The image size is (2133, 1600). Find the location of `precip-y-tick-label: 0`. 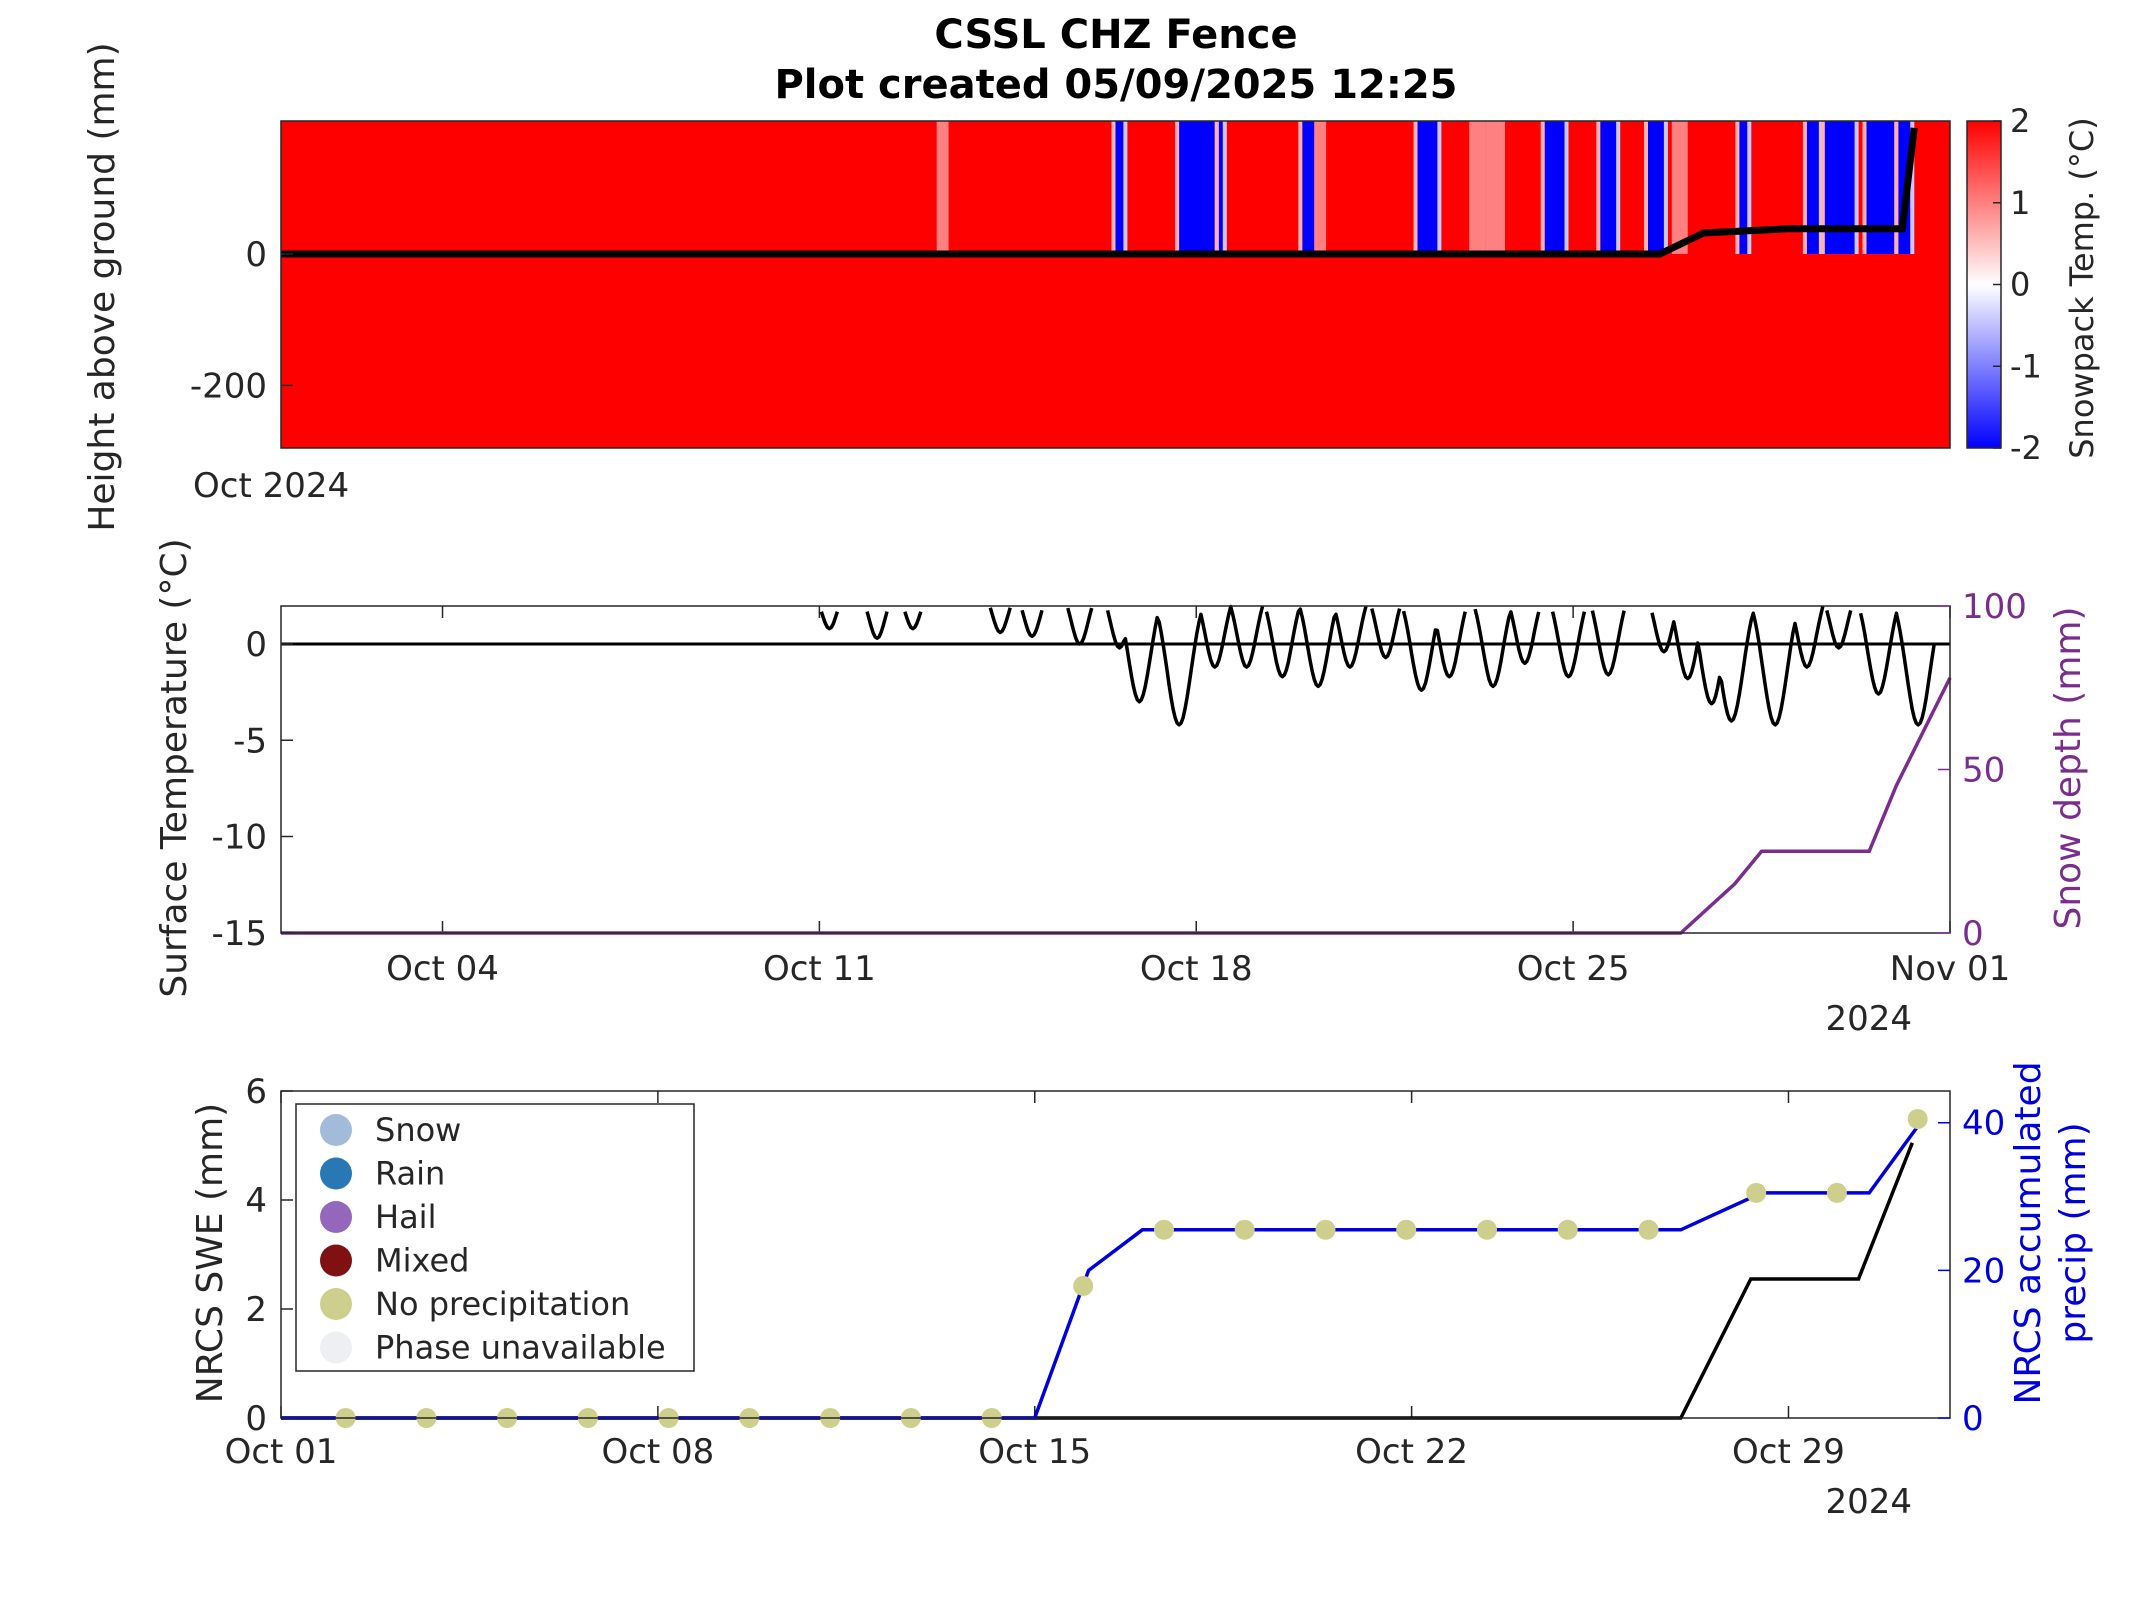

precip-y-tick-label: 0 is located at coordinates (1973, 1419).